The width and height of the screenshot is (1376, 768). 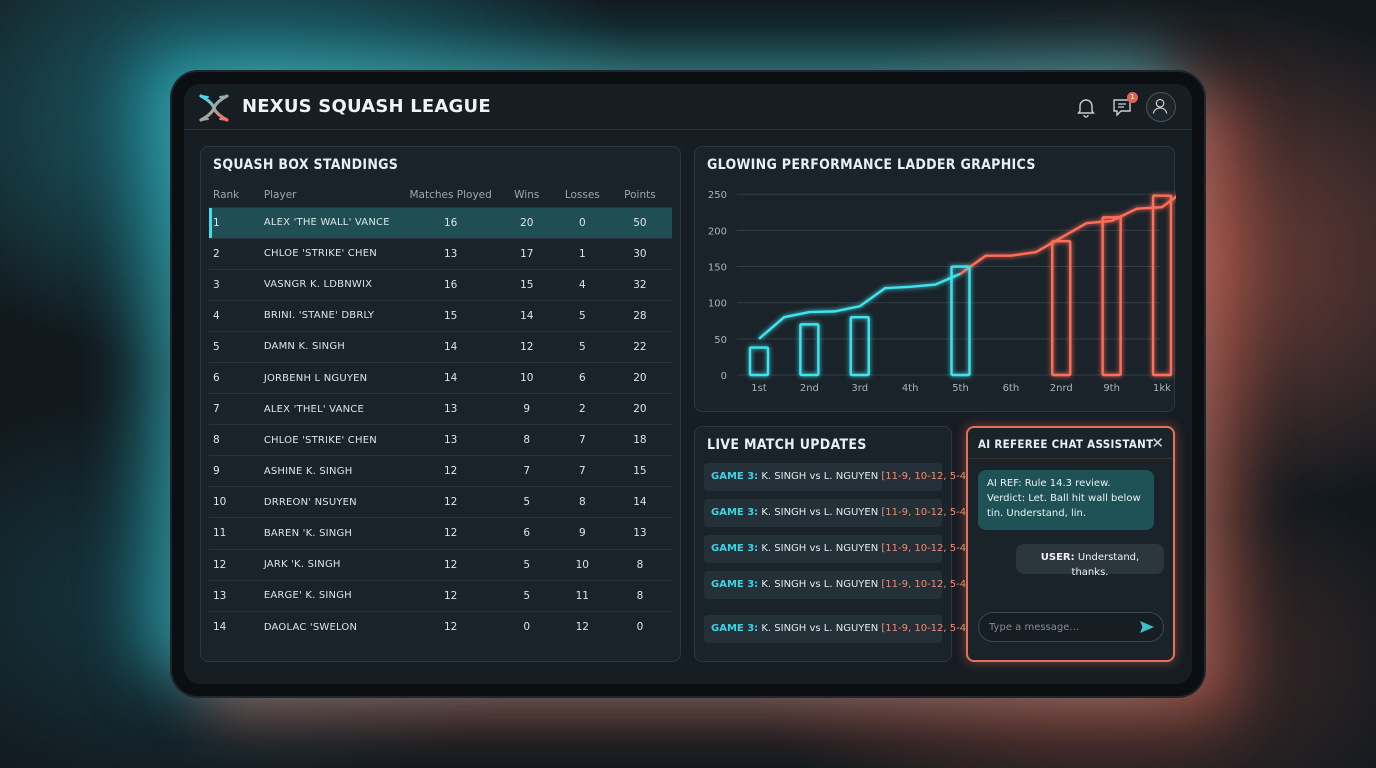 I want to click on table-row: 6 JORBENH L NGUYEN 14 10 6 20, so click(x=440, y=377).